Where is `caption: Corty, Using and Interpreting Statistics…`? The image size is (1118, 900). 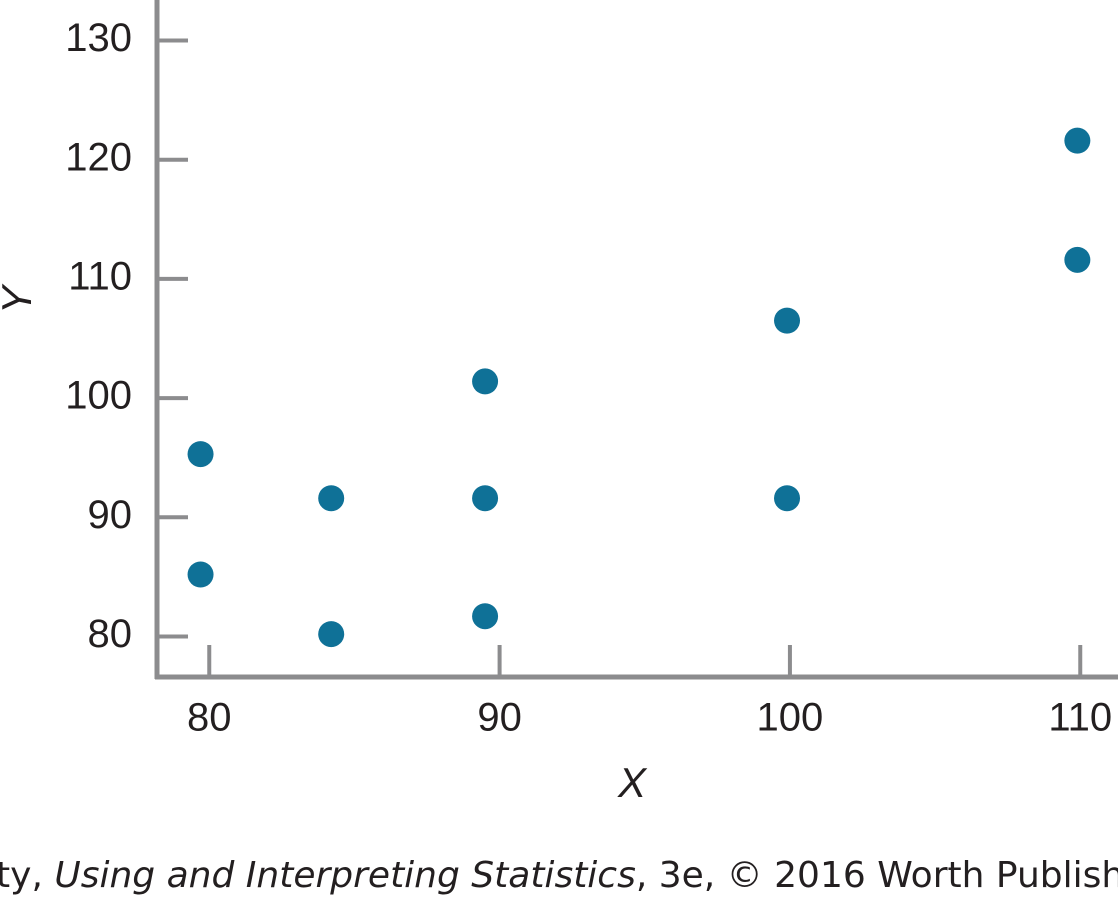 caption: Corty, Using and Interpreting Statistics… is located at coordinates (559, 875).